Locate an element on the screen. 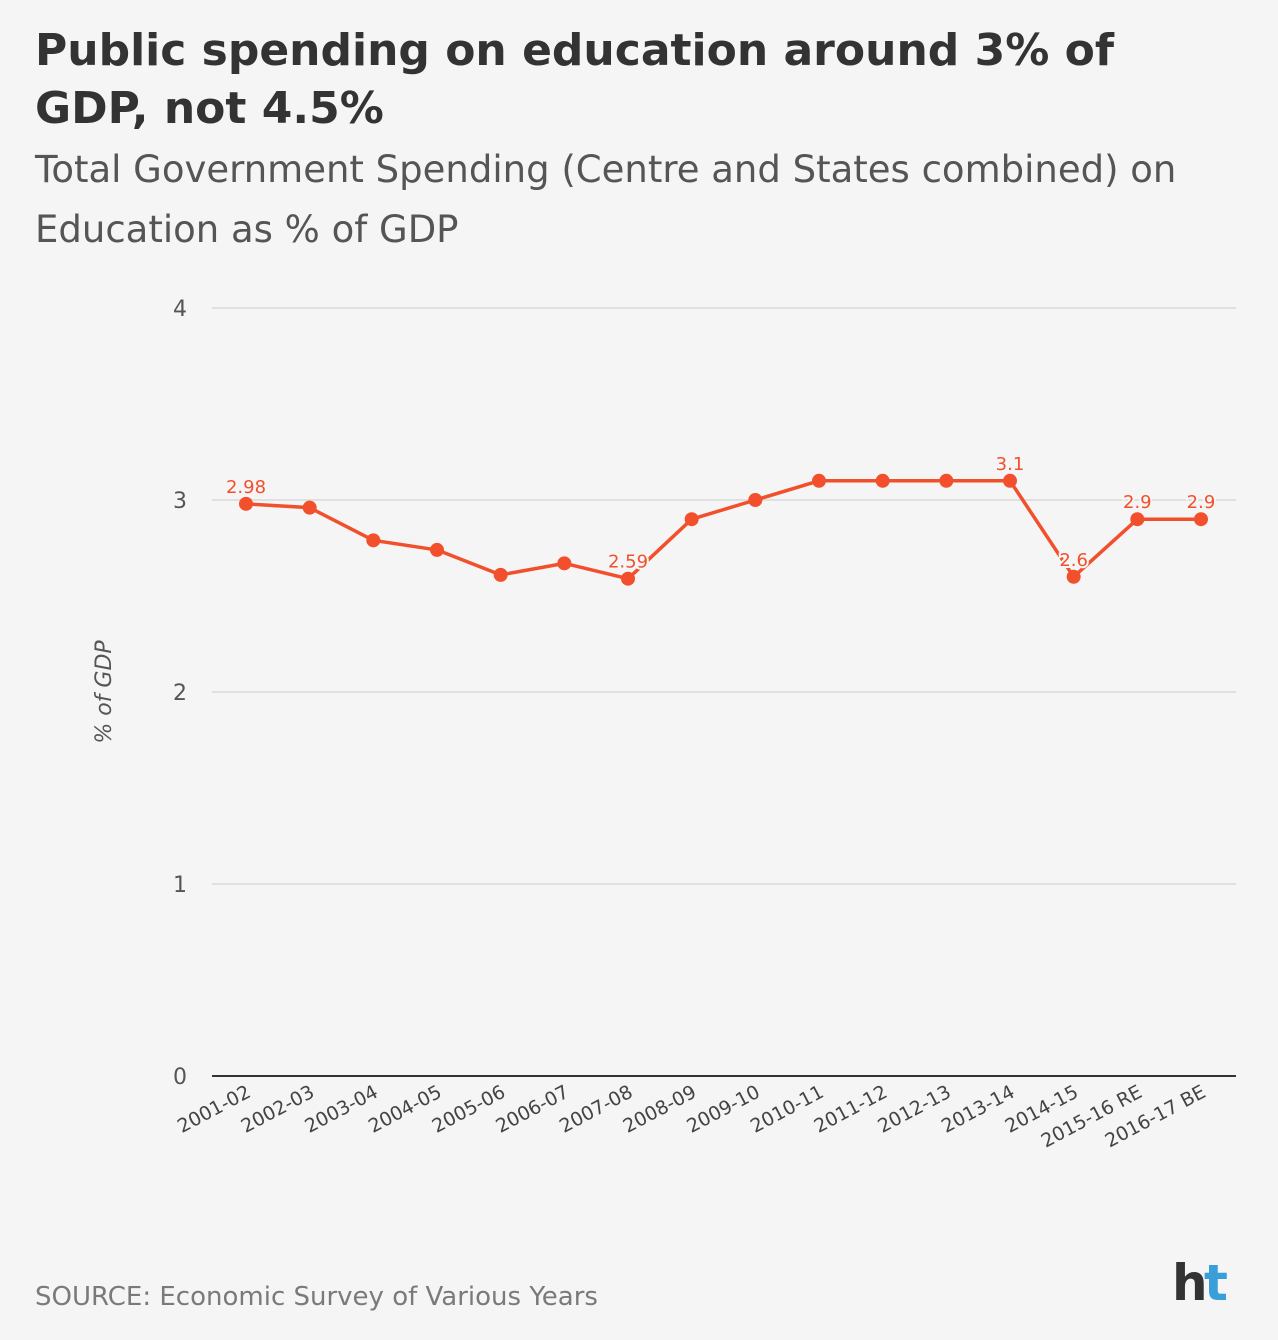  y-axis-tick-labels: 0 1 2 3 4 is located at coordinates (180, 693).